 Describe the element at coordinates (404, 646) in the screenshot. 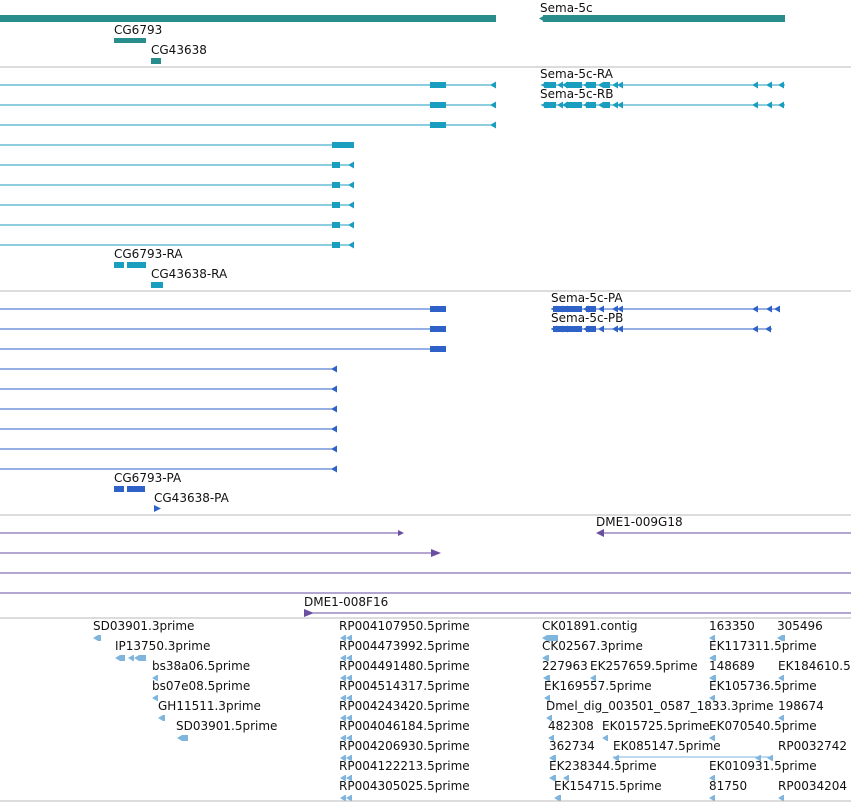

I see `est-label: RP004473992.5prime` at that location.